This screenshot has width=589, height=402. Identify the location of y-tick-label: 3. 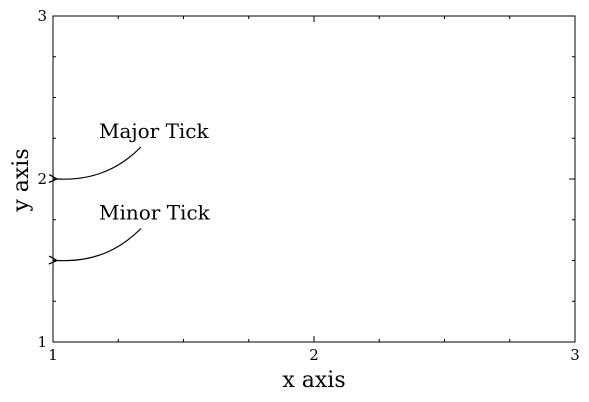
(42, 16).